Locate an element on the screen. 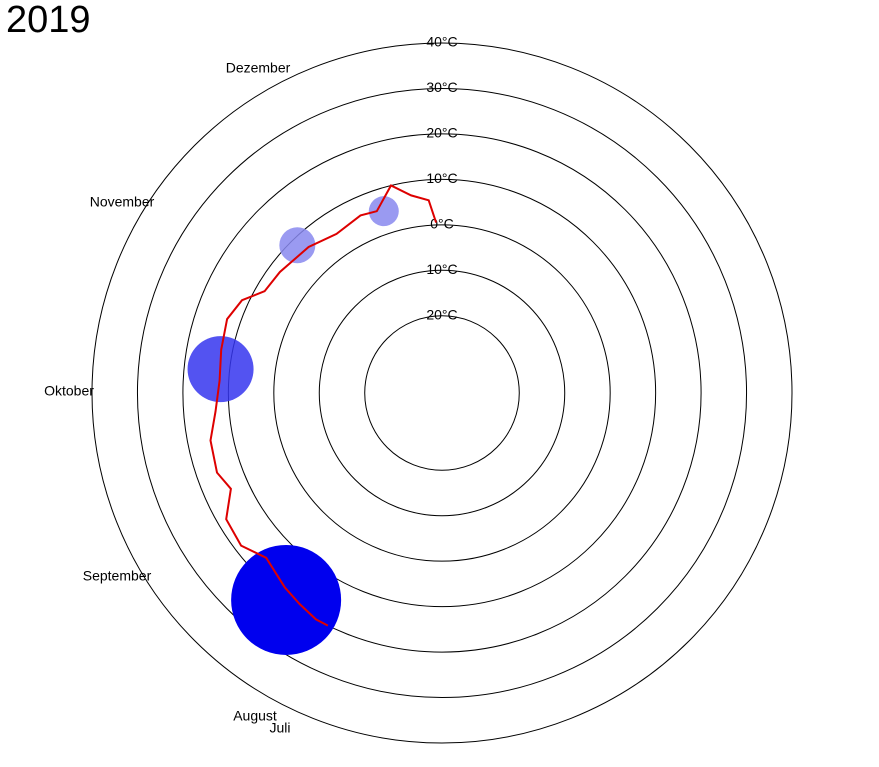 The width and height of the screenshot is (879, 767). month-label: Dezember is located at coordinates (258, 68).